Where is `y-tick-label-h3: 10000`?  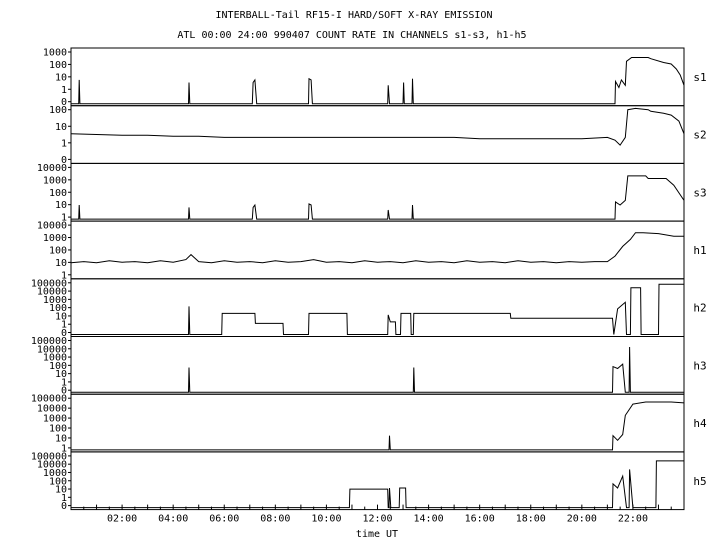
y-tick-label-h3: 10000 is located at coordinates (52, 349).